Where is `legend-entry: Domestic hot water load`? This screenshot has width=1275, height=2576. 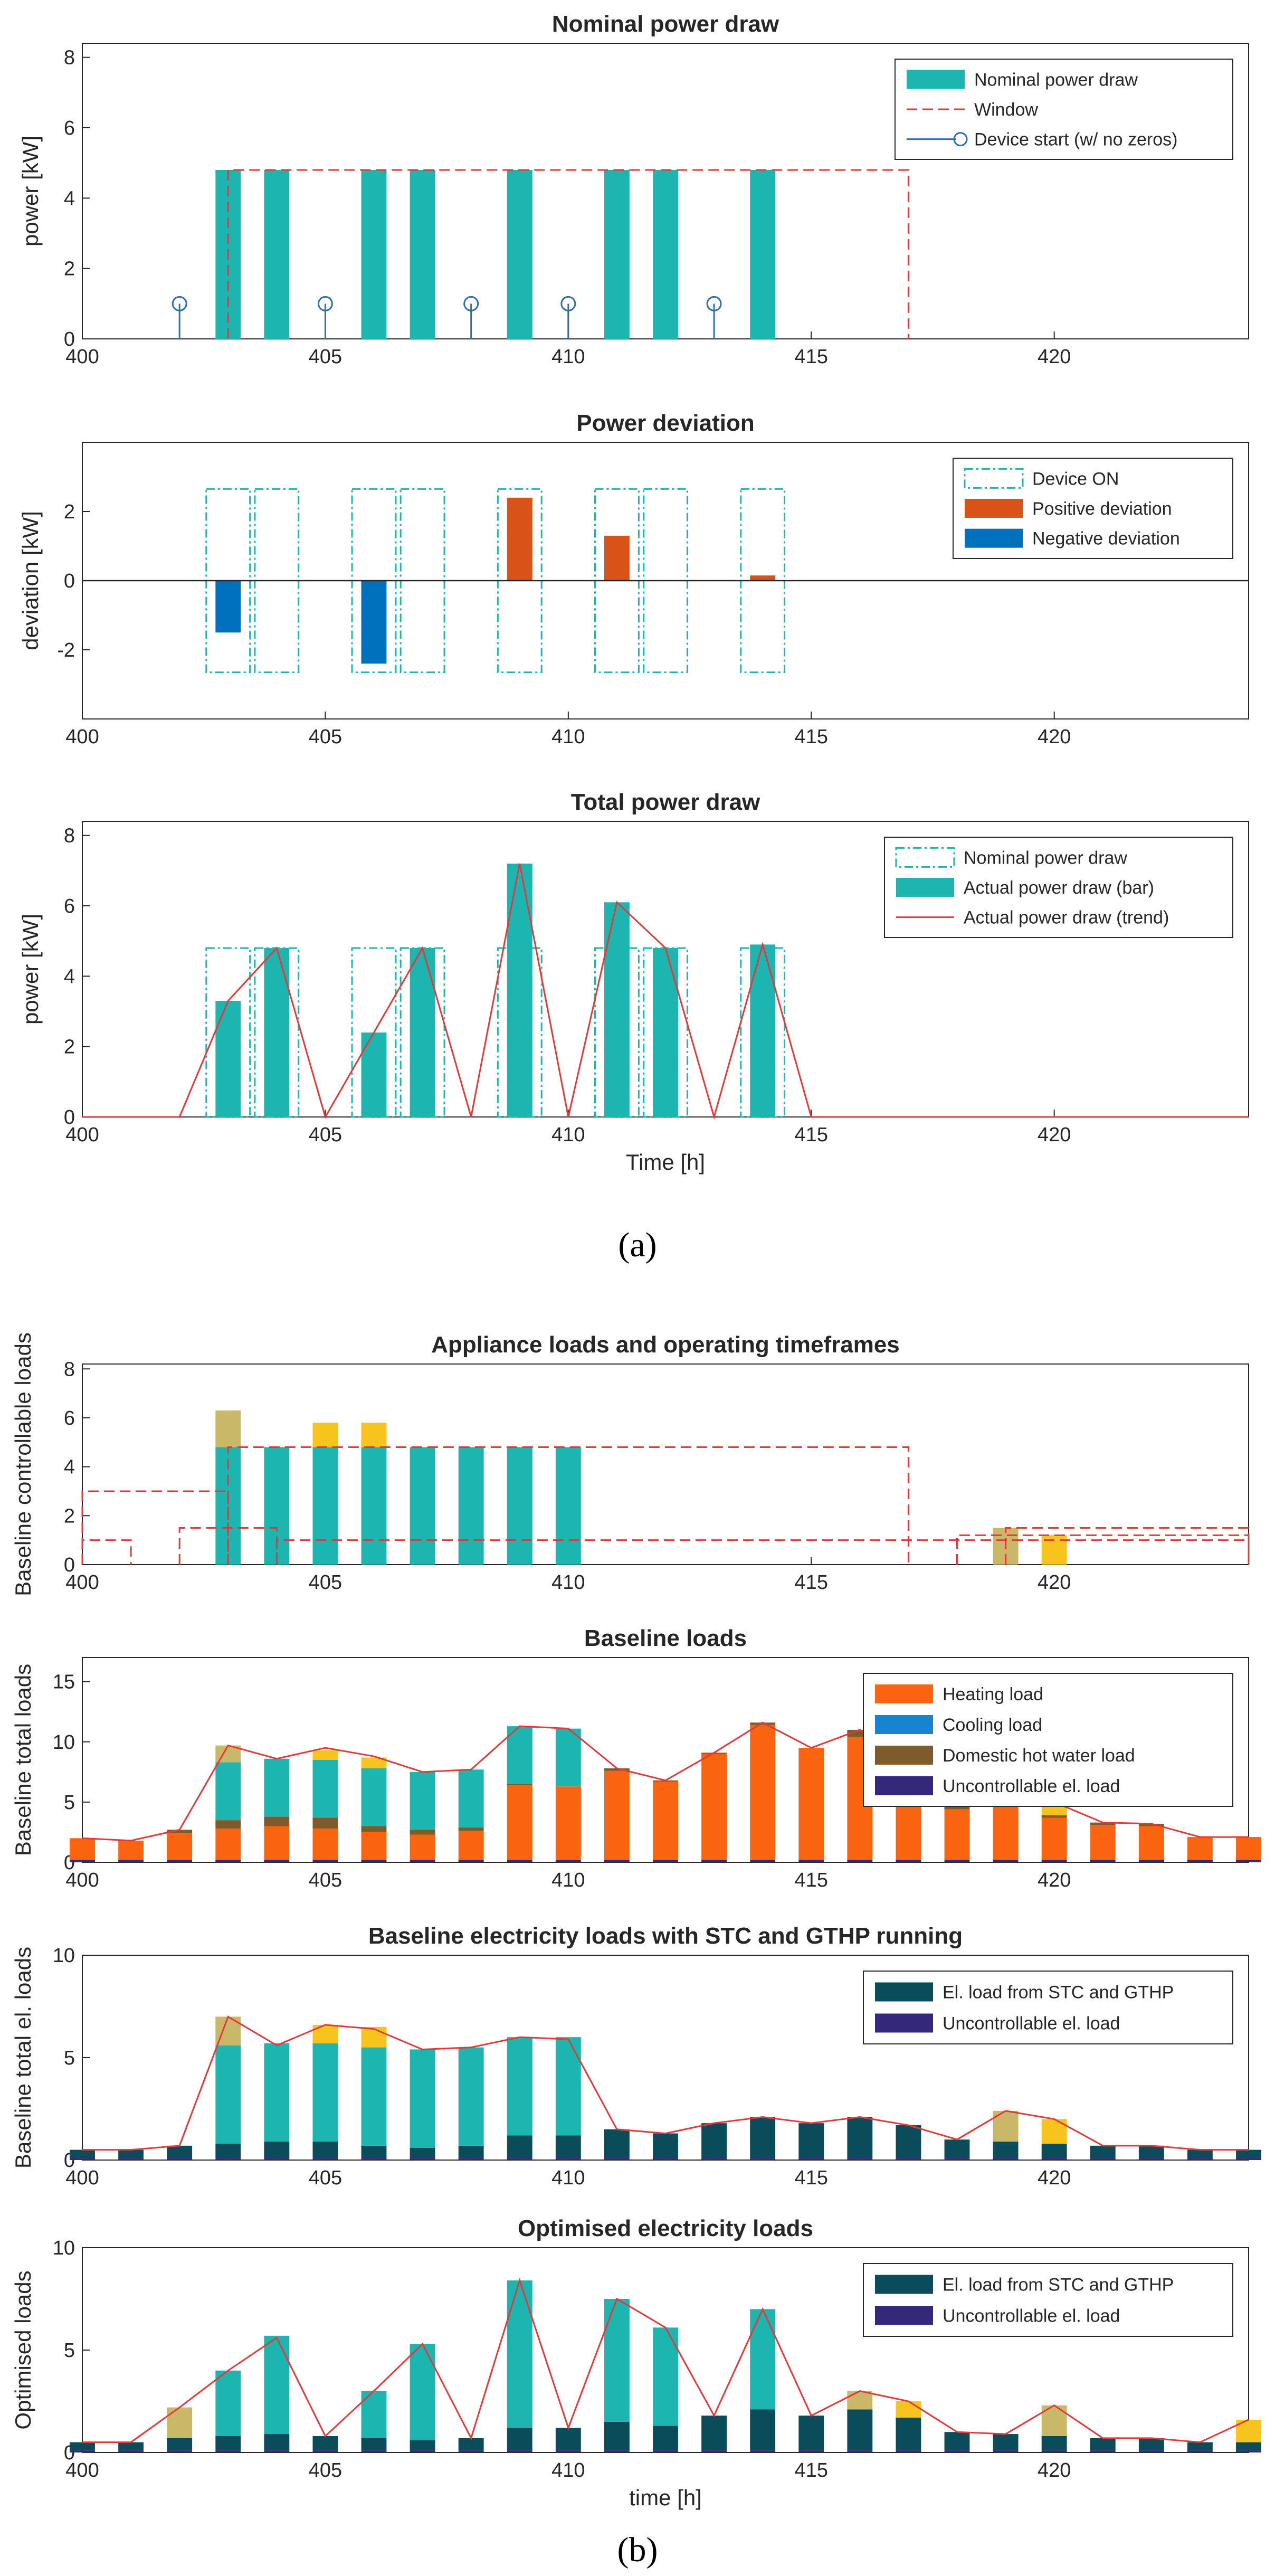
legend-entry: Domestic hot water load is located at coordinates (1039, 1756).